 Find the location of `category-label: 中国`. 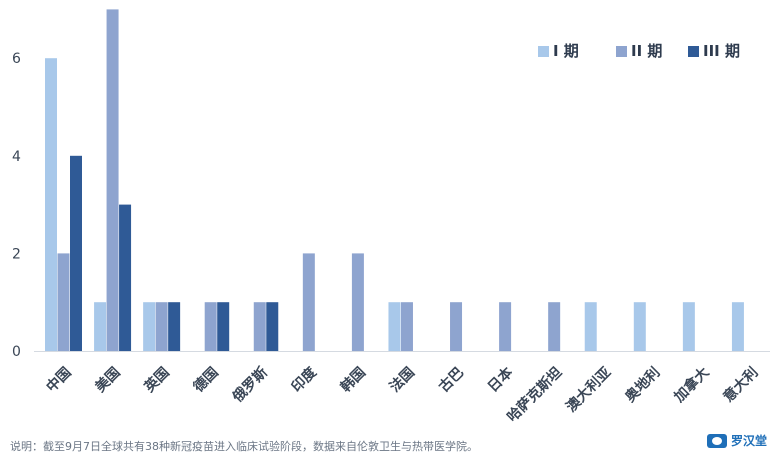

category-label: 中国 is located at coordinates (59, 380).